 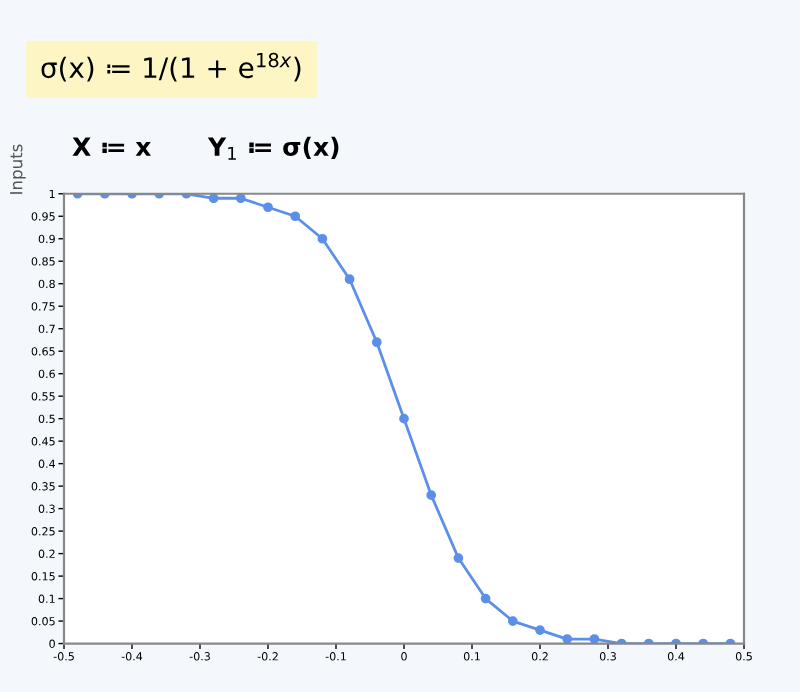 What do you see at coordinates (111, 146) in the screenshot?
I see `text: X ≔ x` at bounding box center [111, 146].